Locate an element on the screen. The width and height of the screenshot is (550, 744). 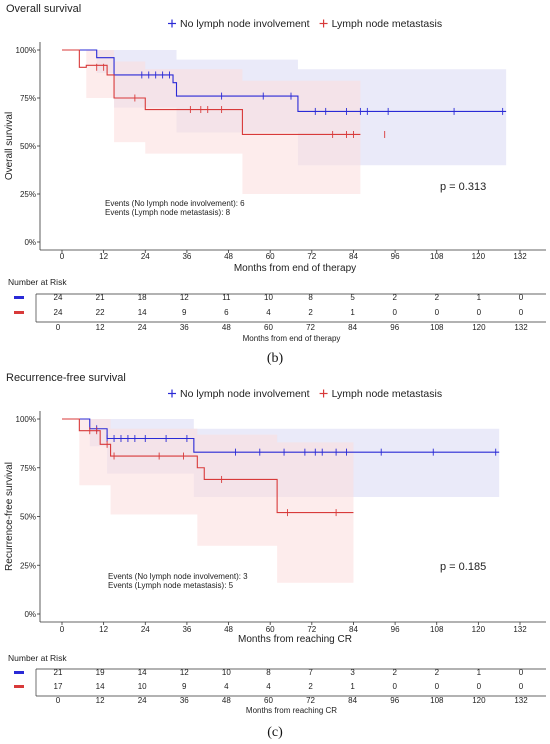
x-tick-label: 120 is located at coordinates (479, 629).